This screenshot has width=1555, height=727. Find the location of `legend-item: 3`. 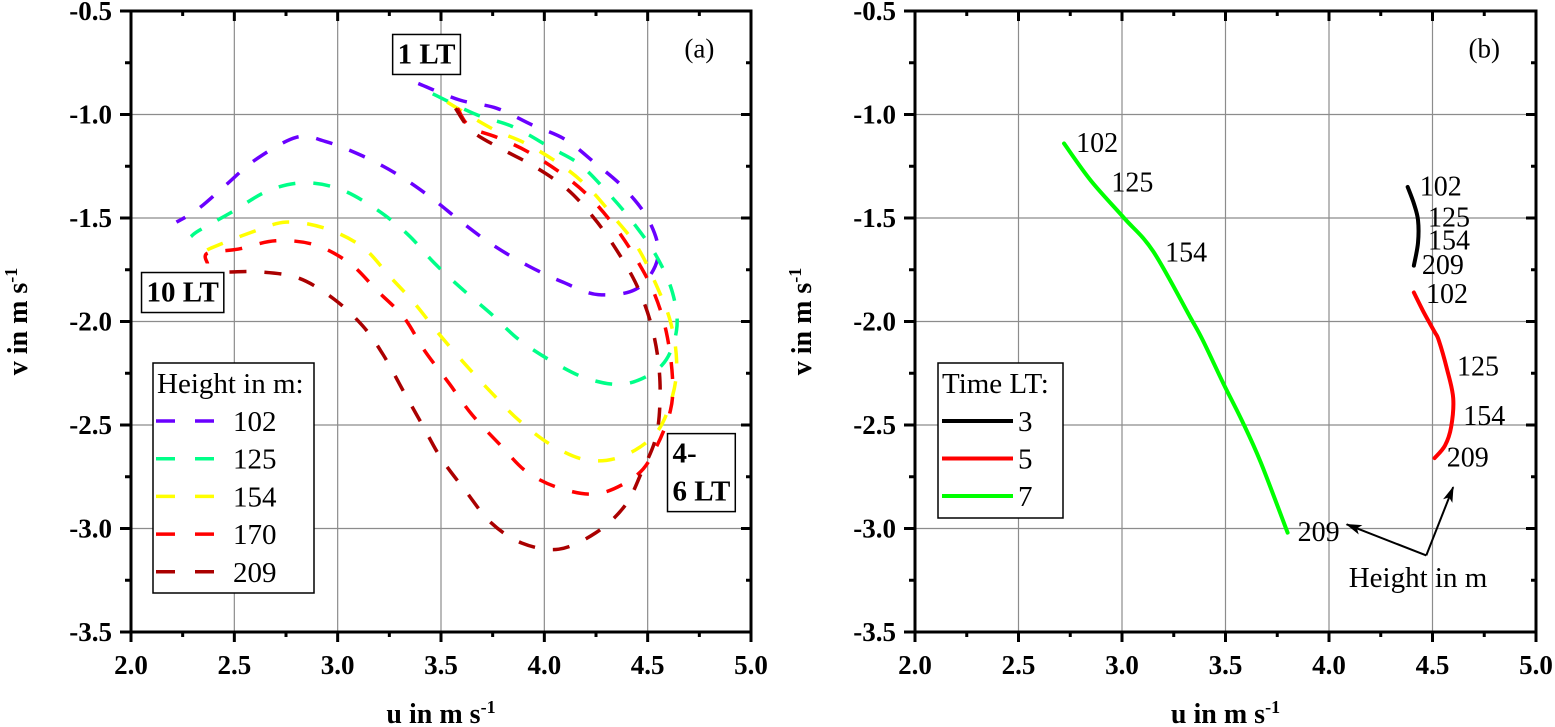

legend-item: 3 is located at coordinates (987, 422).